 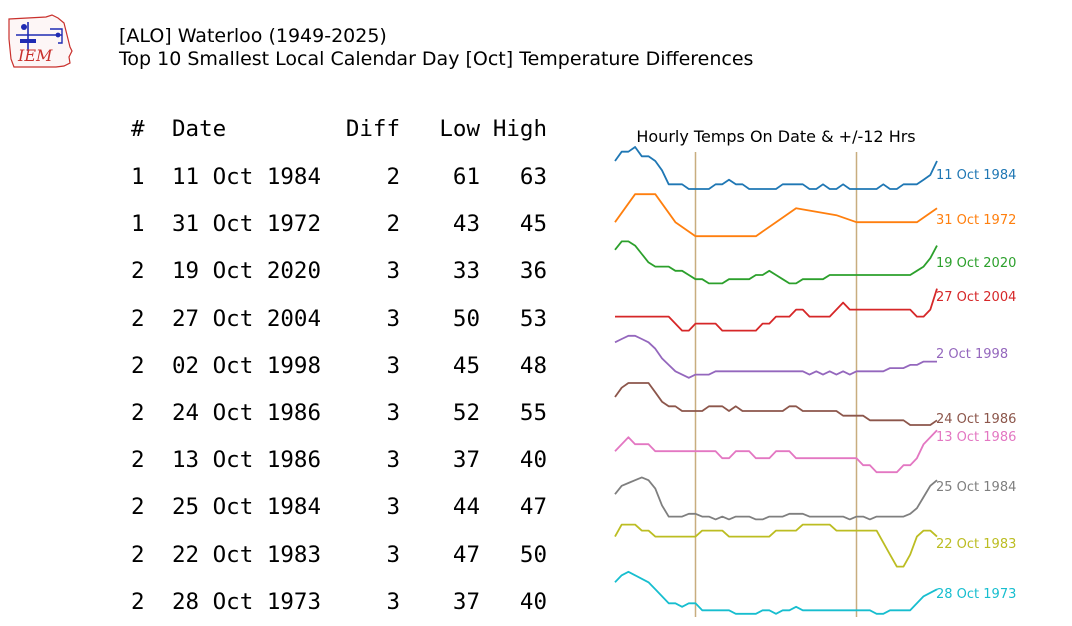 What do you see at coordinates (138, 129) in the screenshot?
I see `col-header-rank: #` at bounding box center [138, 129].